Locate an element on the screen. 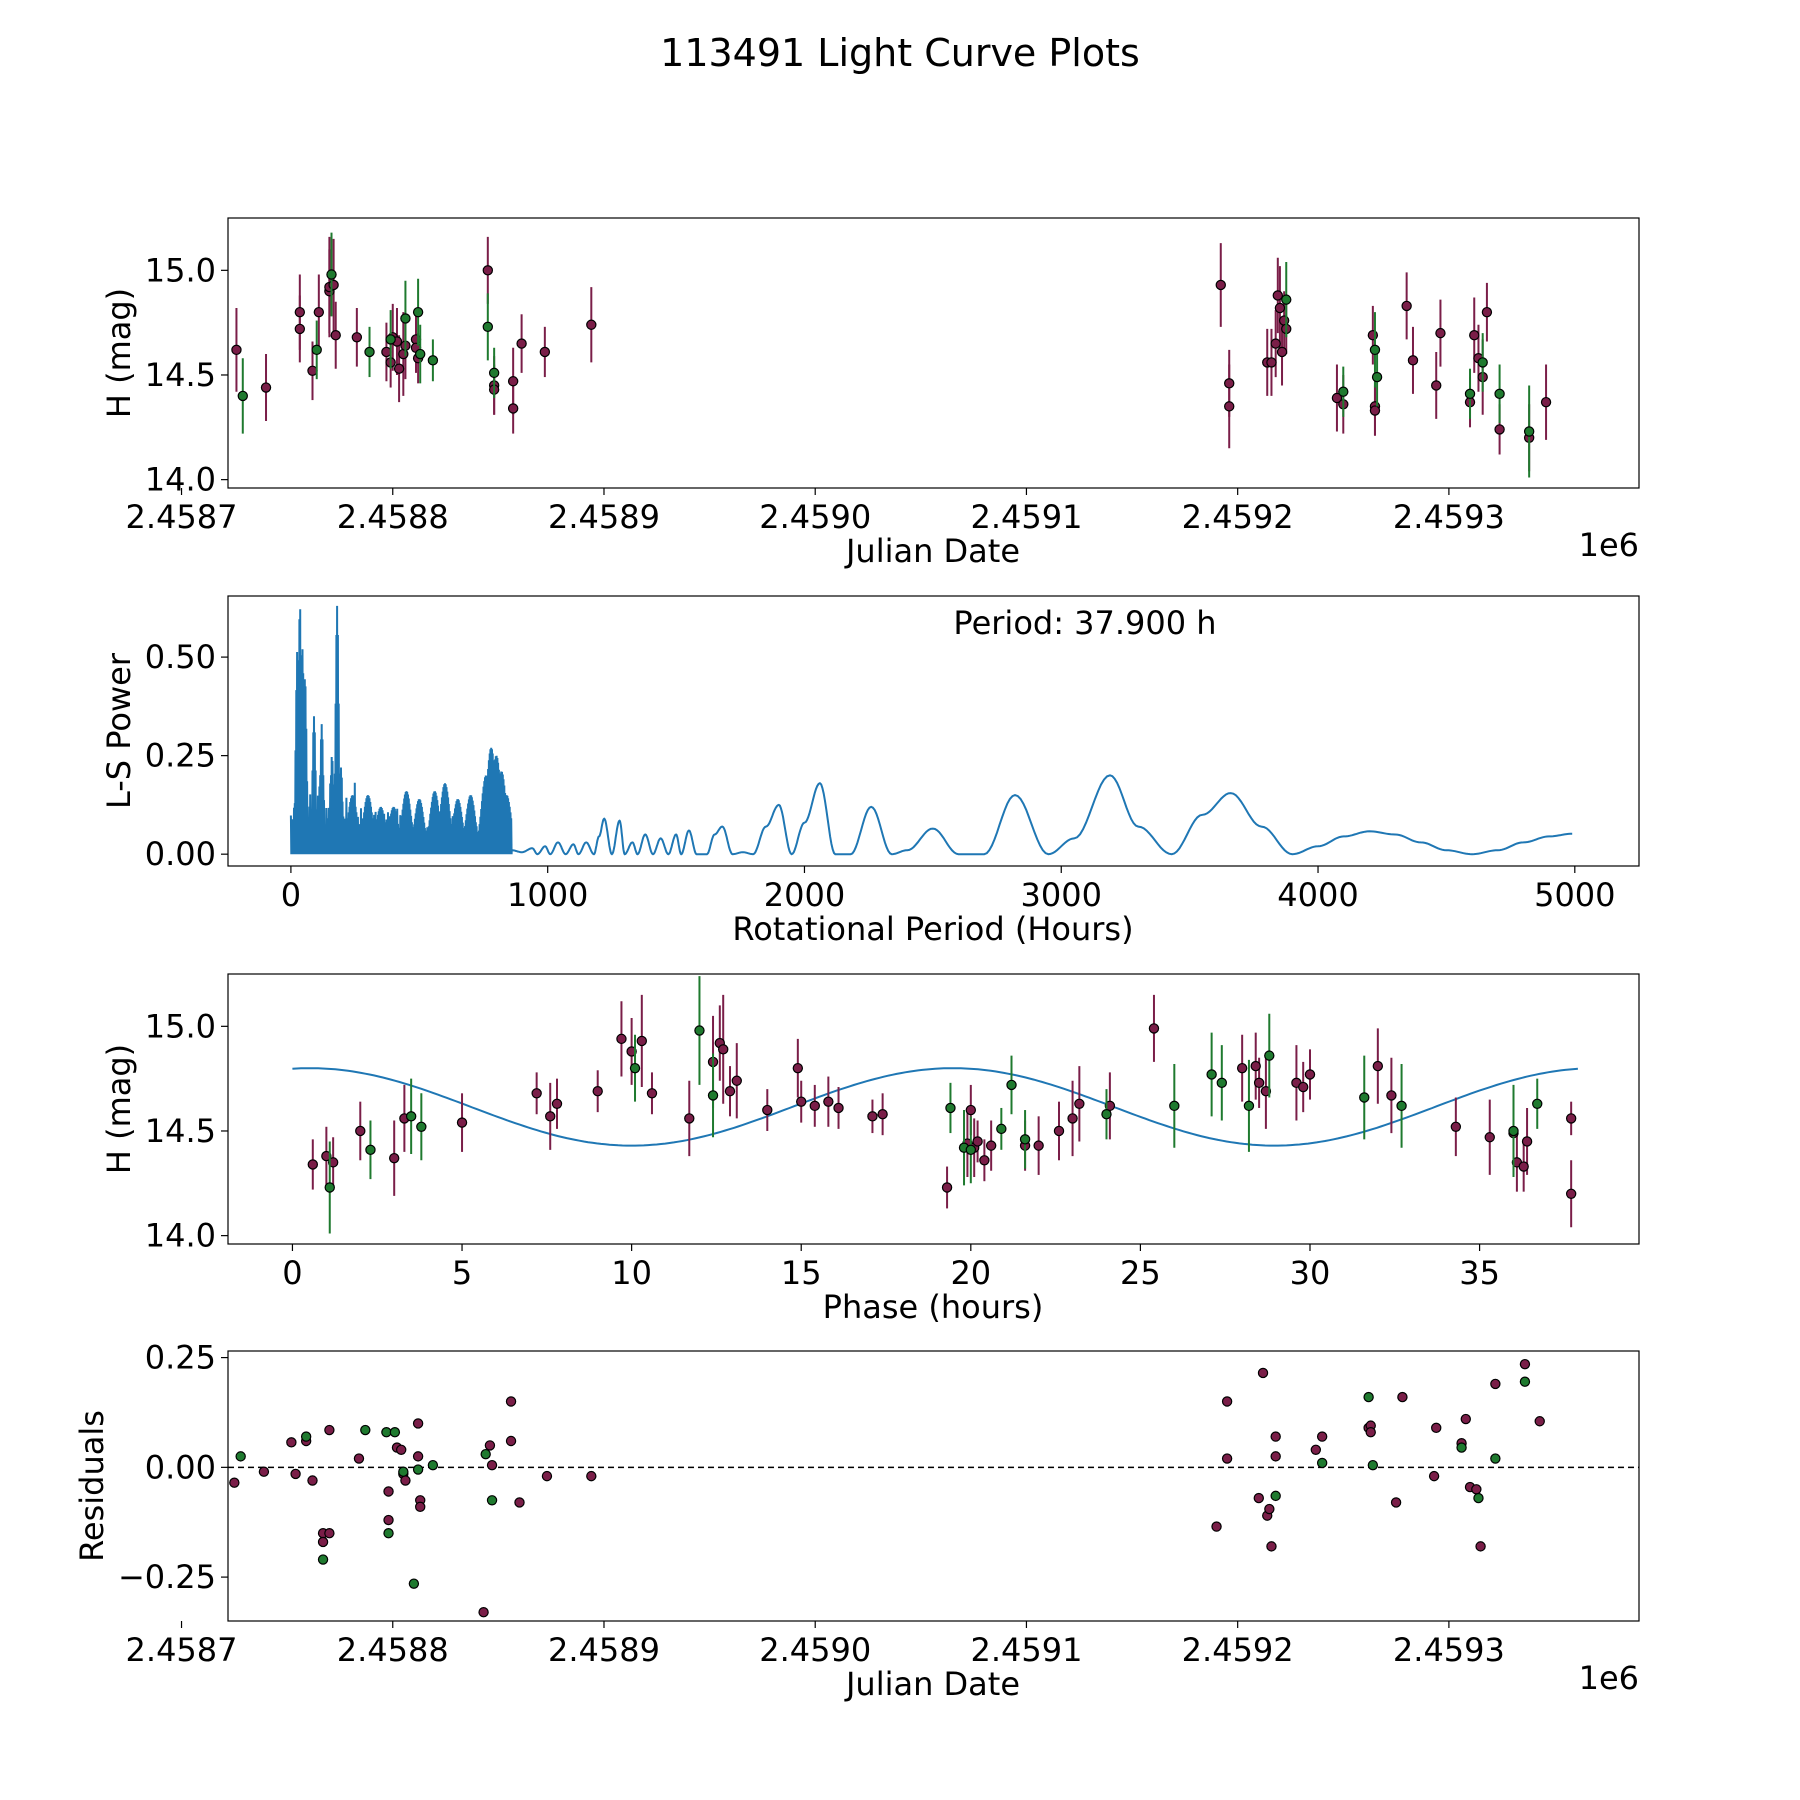 The width and height of the screenshot is (1800, 1800). phase-folded-y-tick-label: 14.5 is located at coordinates (180, 1131).